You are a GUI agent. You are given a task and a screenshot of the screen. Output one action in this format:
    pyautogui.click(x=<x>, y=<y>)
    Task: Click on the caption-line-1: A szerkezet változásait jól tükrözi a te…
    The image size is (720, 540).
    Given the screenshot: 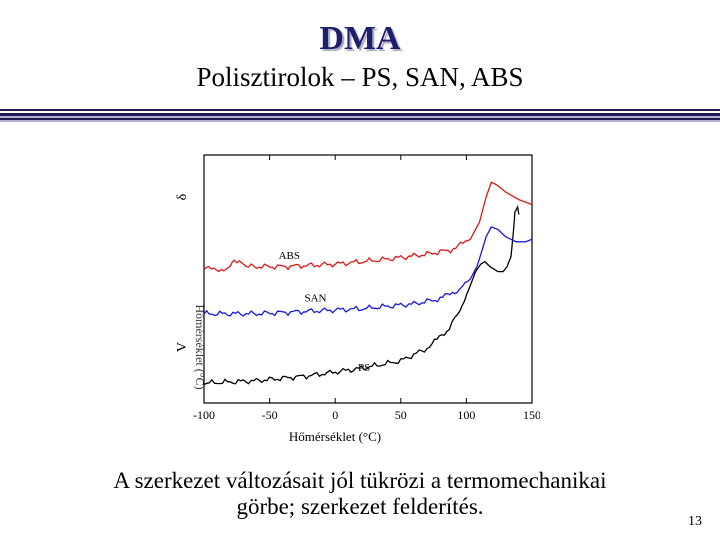 What is the action you would take?
    pyautogui.click(x=360, y=480)
    